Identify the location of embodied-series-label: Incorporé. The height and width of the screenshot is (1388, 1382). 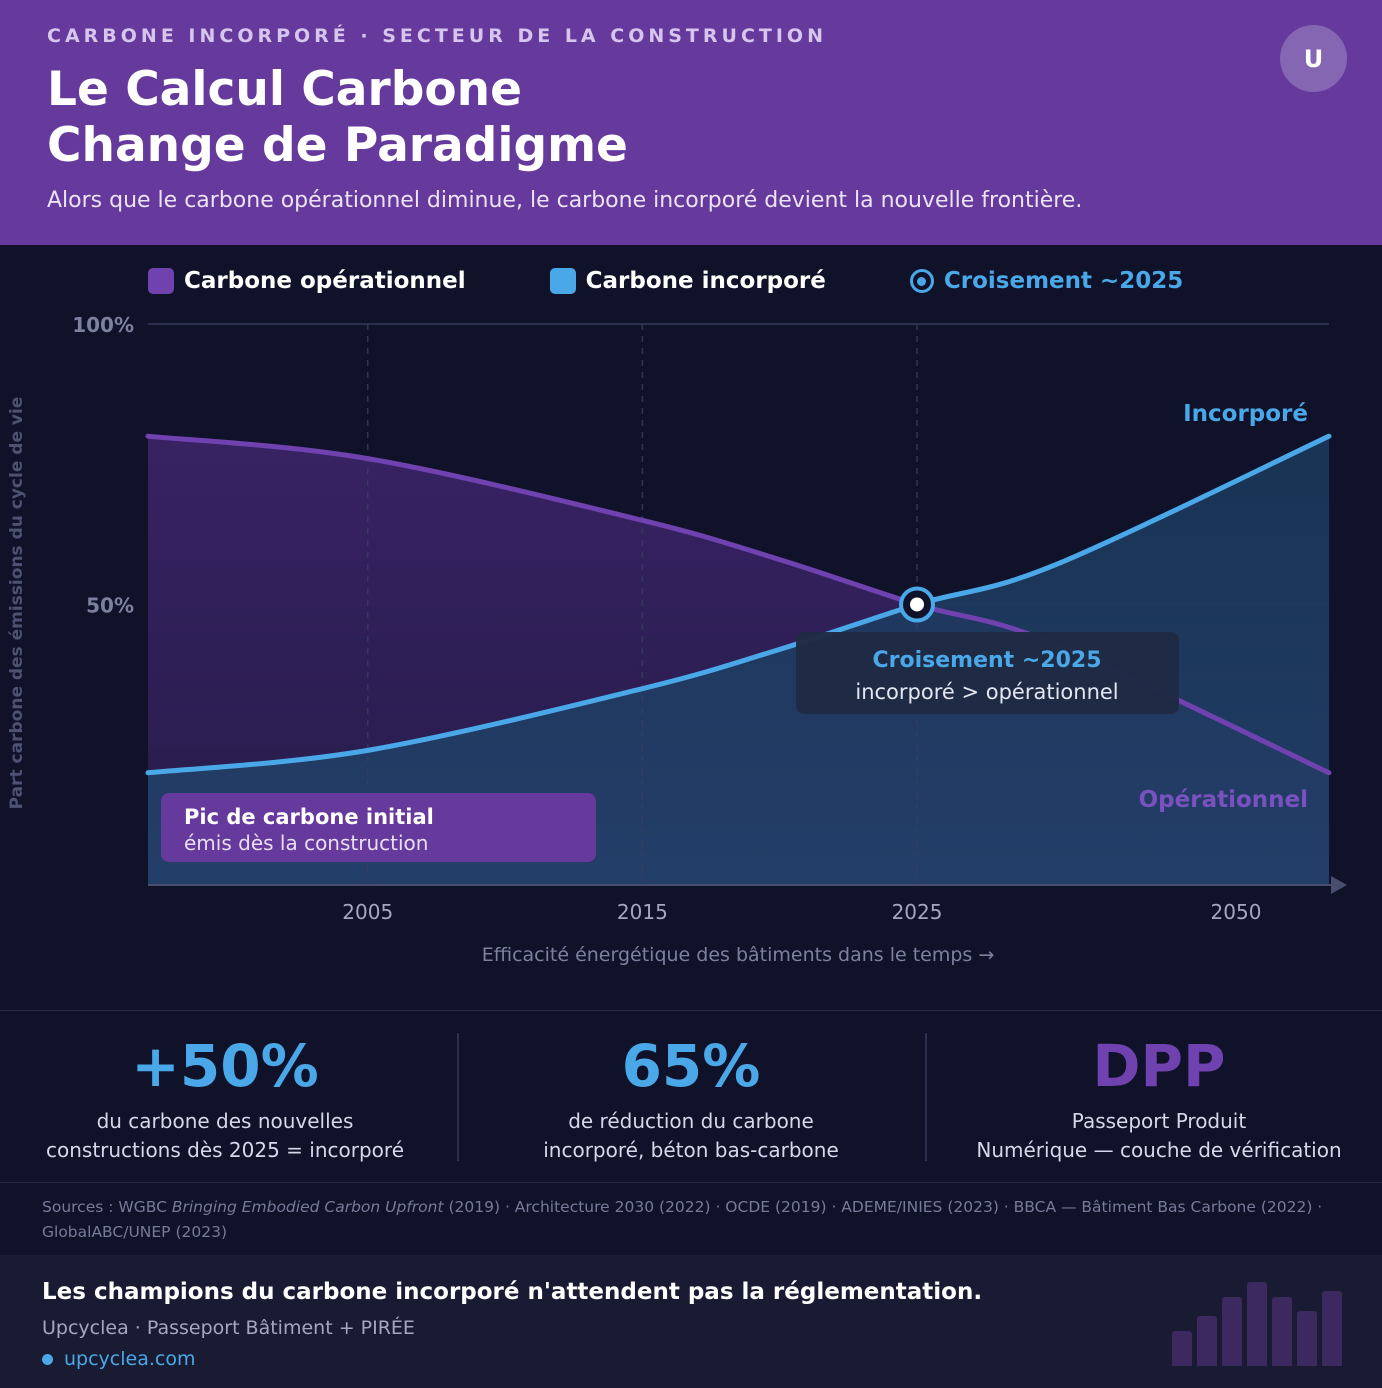
(1245, 414).